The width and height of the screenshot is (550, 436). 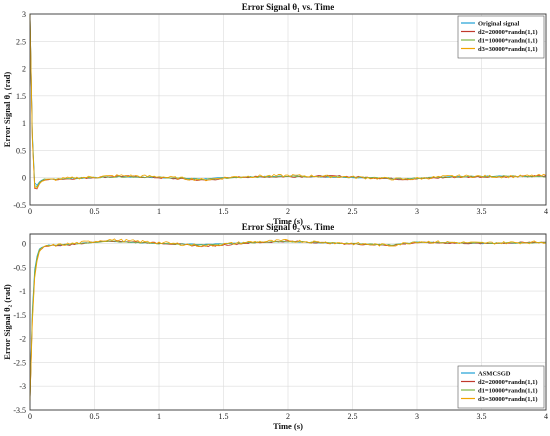 What do you see at coordinates (288, 7) in the screenshot?
I see `chart-title: Error Signal θ₁ vs. Time` at bounding box center [288, 7].